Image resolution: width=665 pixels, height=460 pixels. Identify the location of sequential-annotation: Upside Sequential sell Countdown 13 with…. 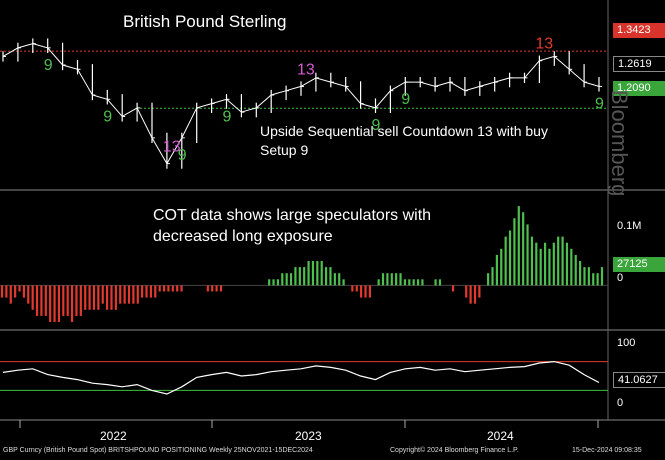
(404, 140).